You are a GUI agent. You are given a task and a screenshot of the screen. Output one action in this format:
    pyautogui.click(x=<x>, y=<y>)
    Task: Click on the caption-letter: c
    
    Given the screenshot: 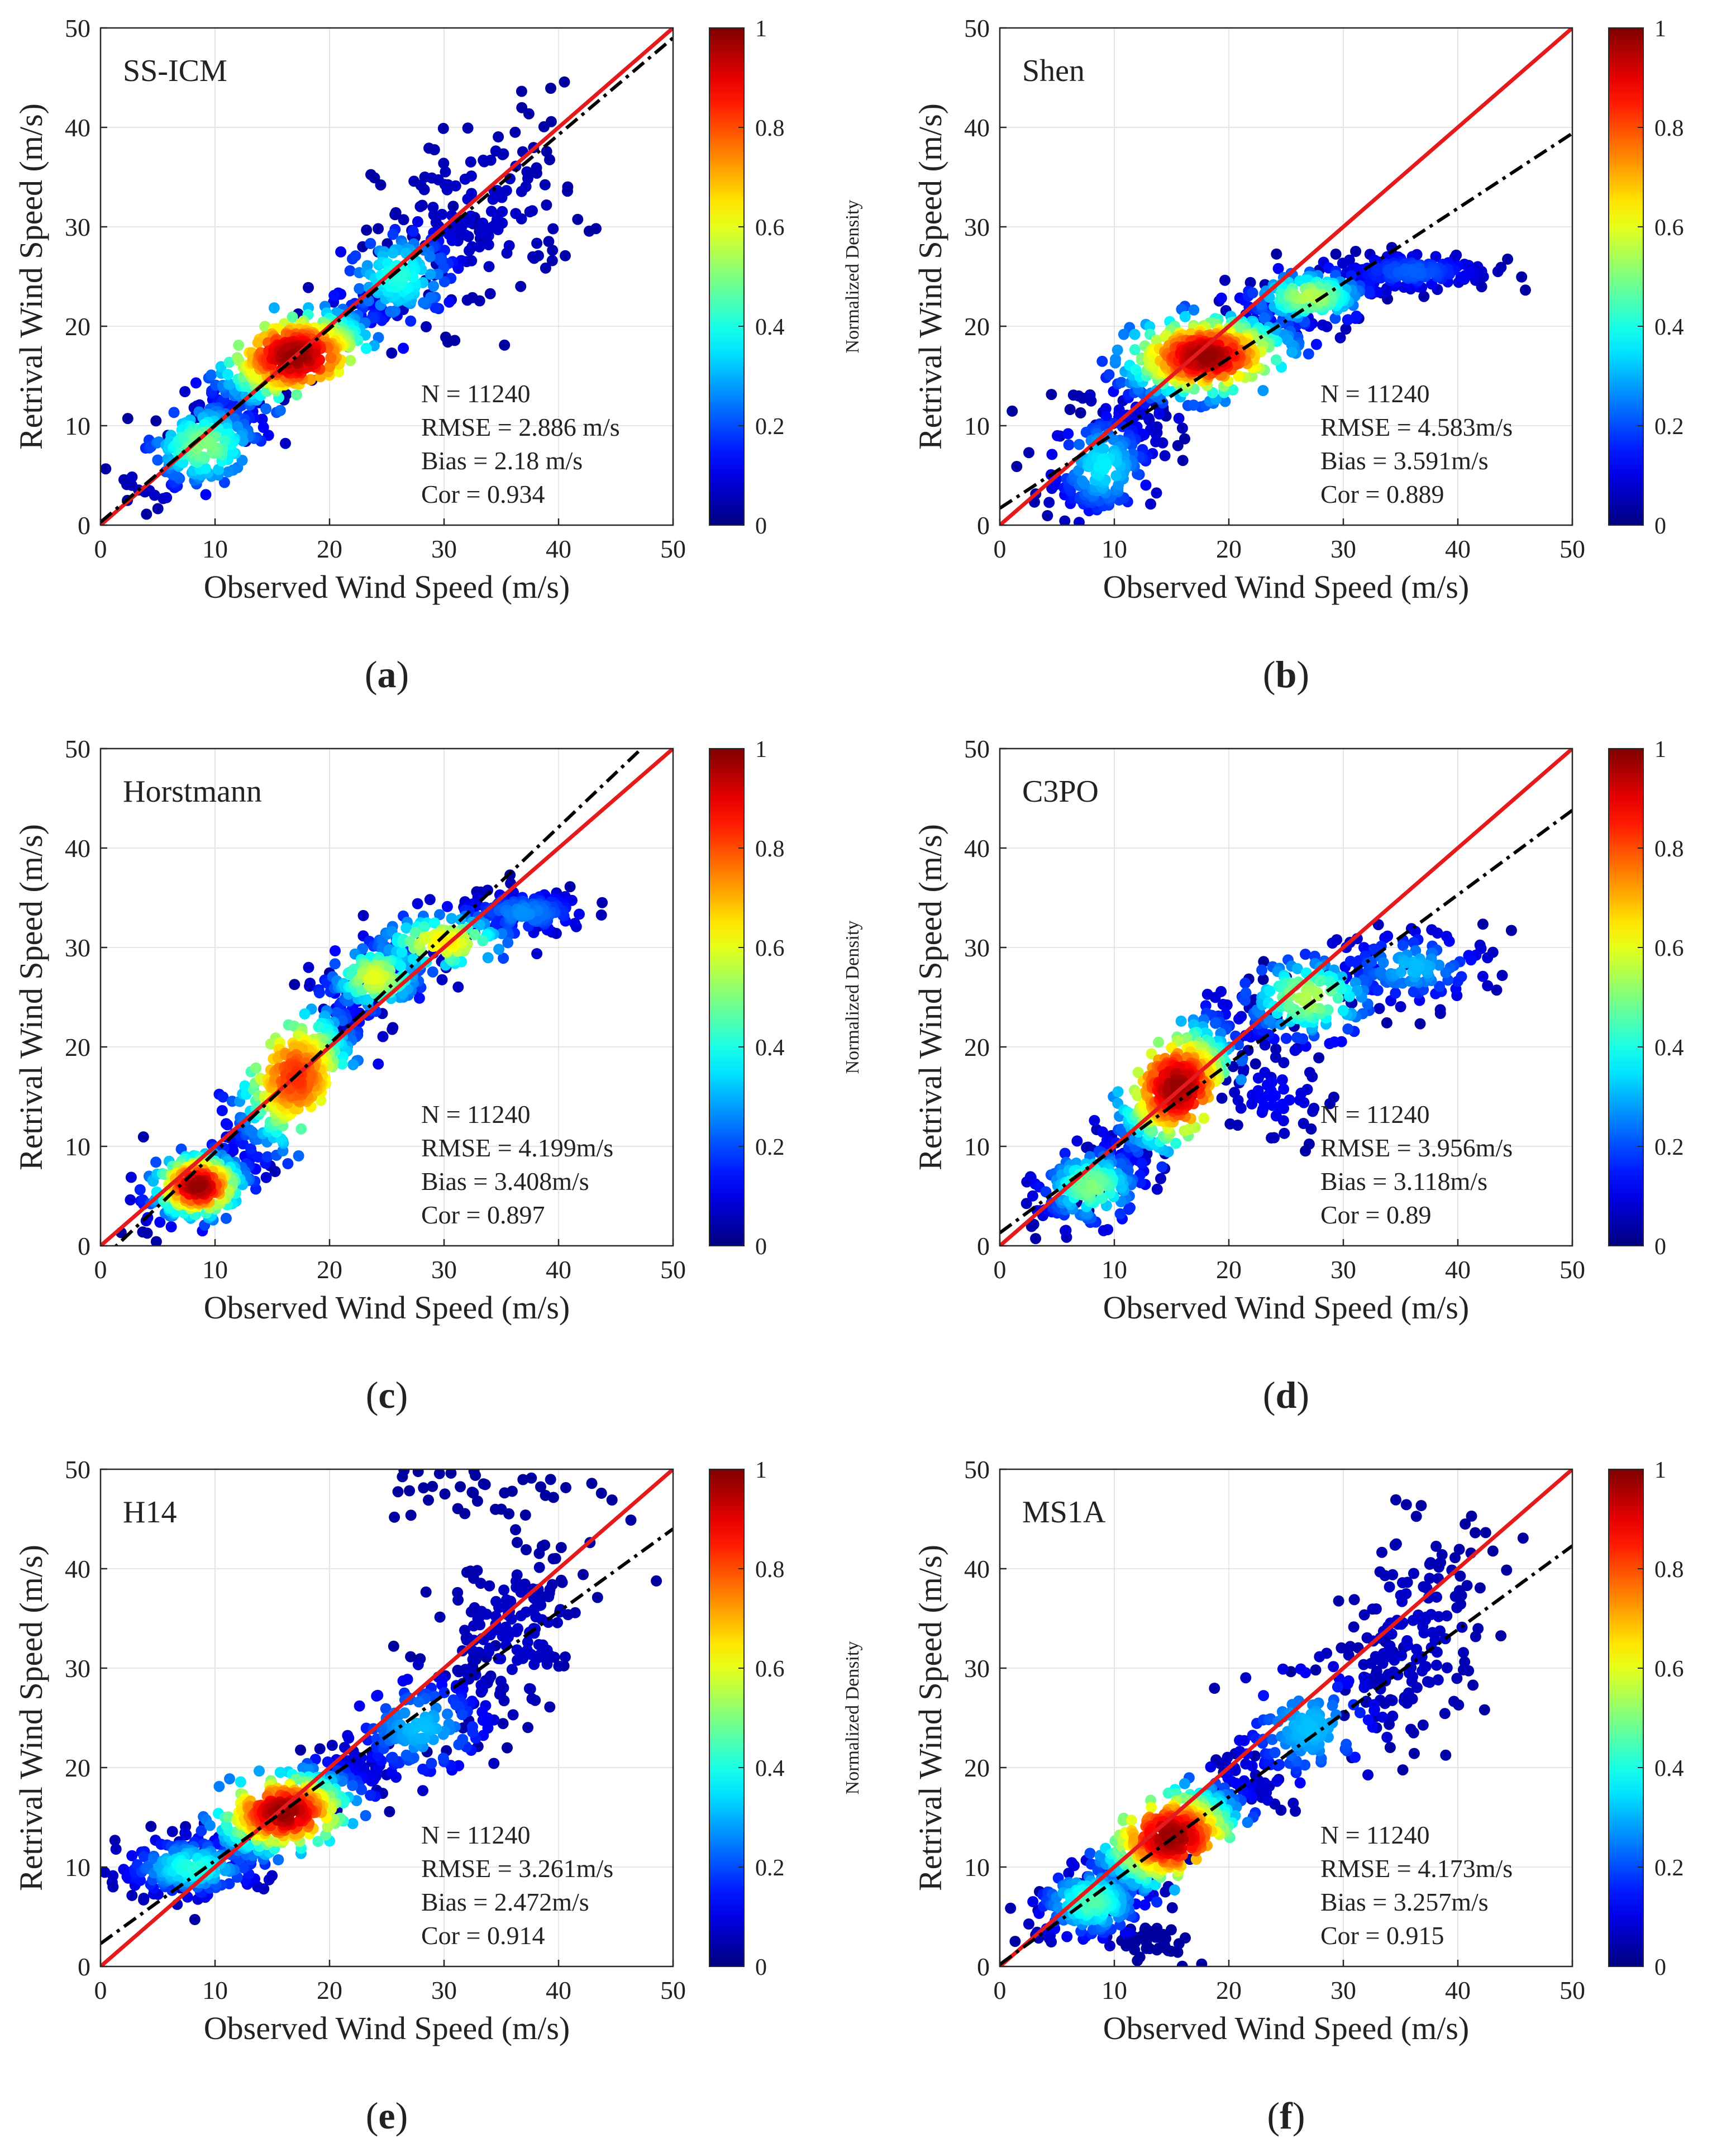 What is the action you would take?
    pyautogui.click(x=386, y=1395)
    